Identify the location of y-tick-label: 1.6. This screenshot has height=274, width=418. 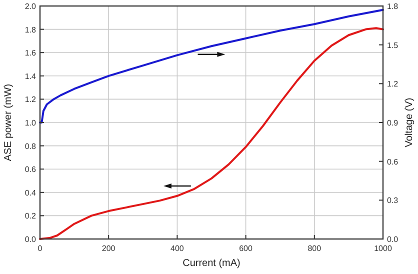
(30, 53).